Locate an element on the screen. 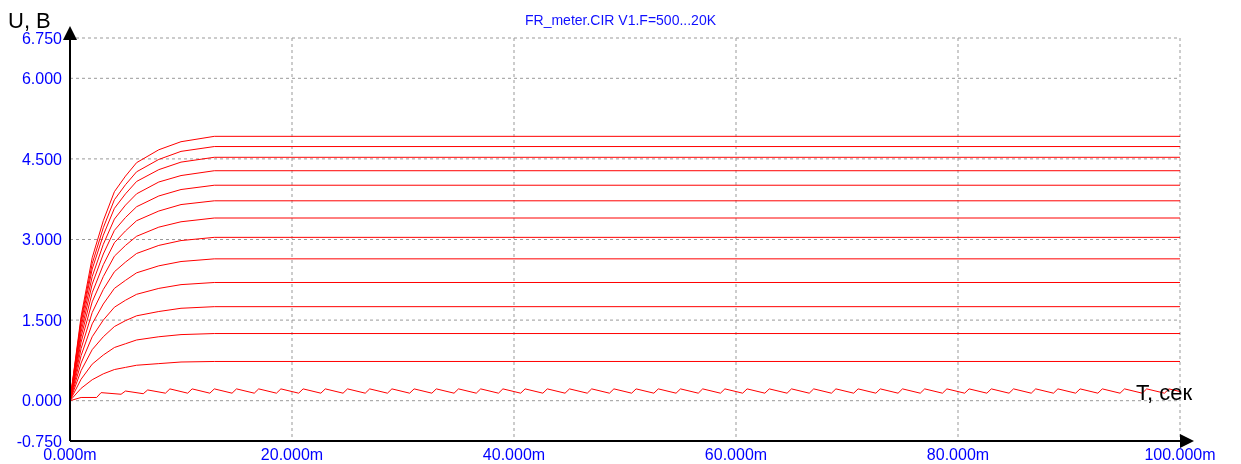  x-tick-label: 40.000m is located at coordinates (514, 455).